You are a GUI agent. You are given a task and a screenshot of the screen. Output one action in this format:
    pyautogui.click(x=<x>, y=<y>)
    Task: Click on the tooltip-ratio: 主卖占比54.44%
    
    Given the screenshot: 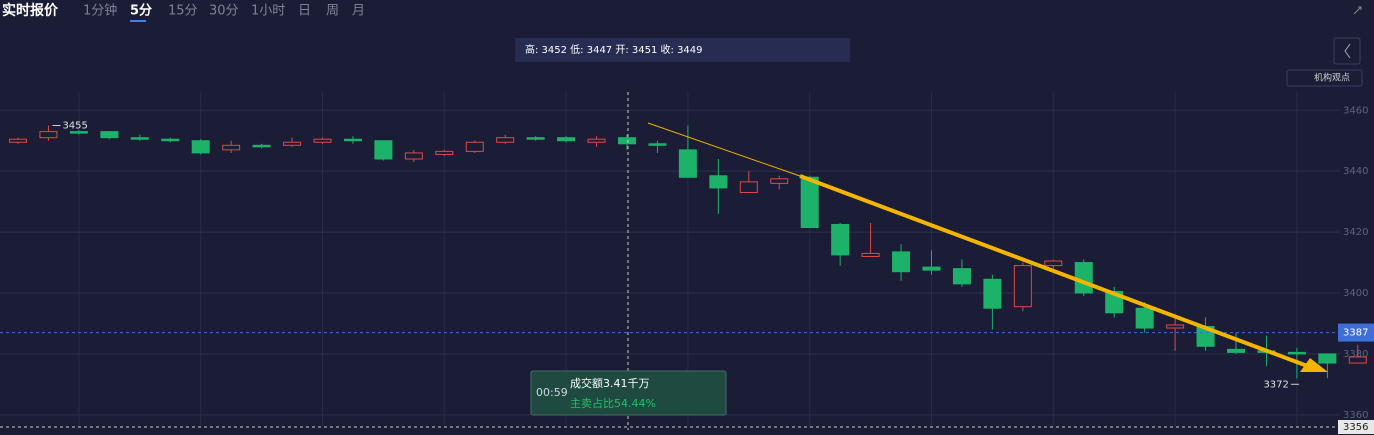 What is the action you would take?
    pyautogui.click(x=613, y=403)
    